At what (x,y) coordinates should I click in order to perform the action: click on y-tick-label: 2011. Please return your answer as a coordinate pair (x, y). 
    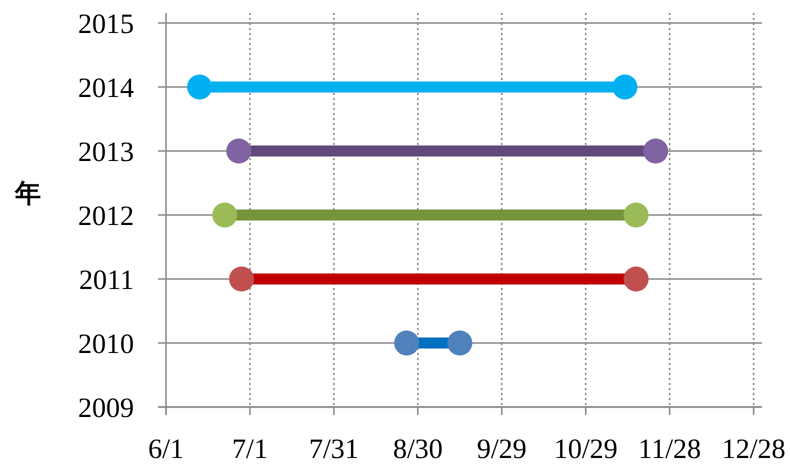
    Looking at the image, I should click on (106, 280).